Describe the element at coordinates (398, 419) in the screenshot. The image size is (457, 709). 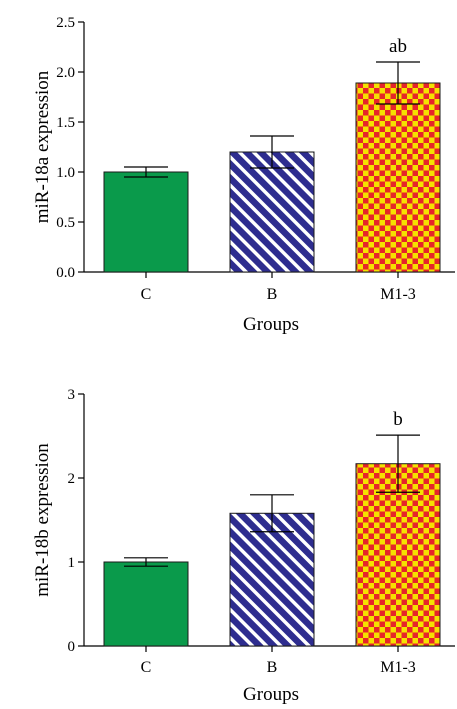
I see `significance-label: b` at that location.